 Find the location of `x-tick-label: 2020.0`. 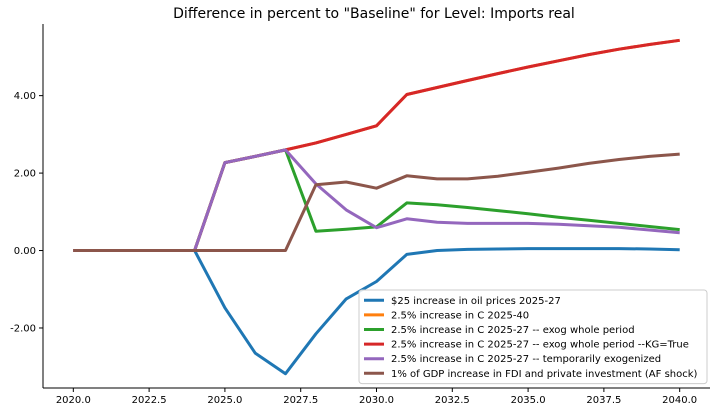

x-tick-label: 2020.0 is located at coordinates (73, 400).